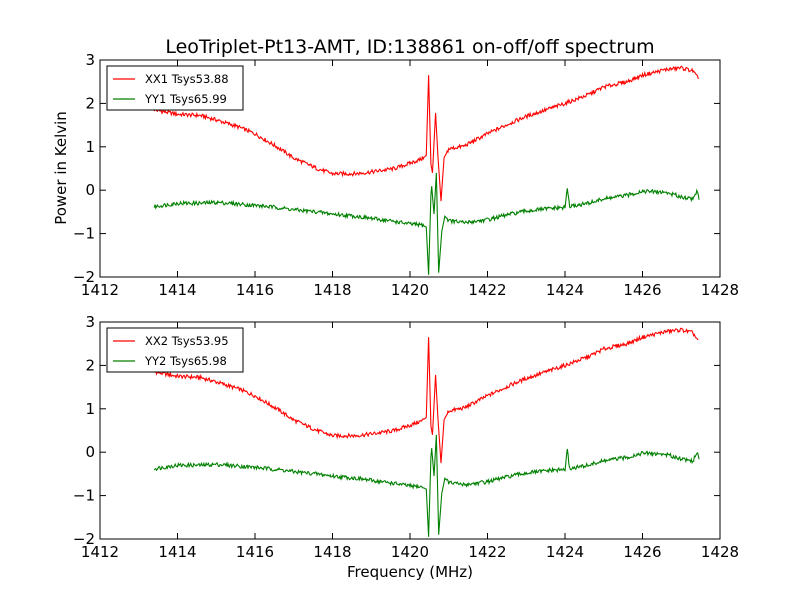 This screenshot has height=600, width=800. I want to click on legend-label: YY2 Tsys65.98, so click(185, 361).